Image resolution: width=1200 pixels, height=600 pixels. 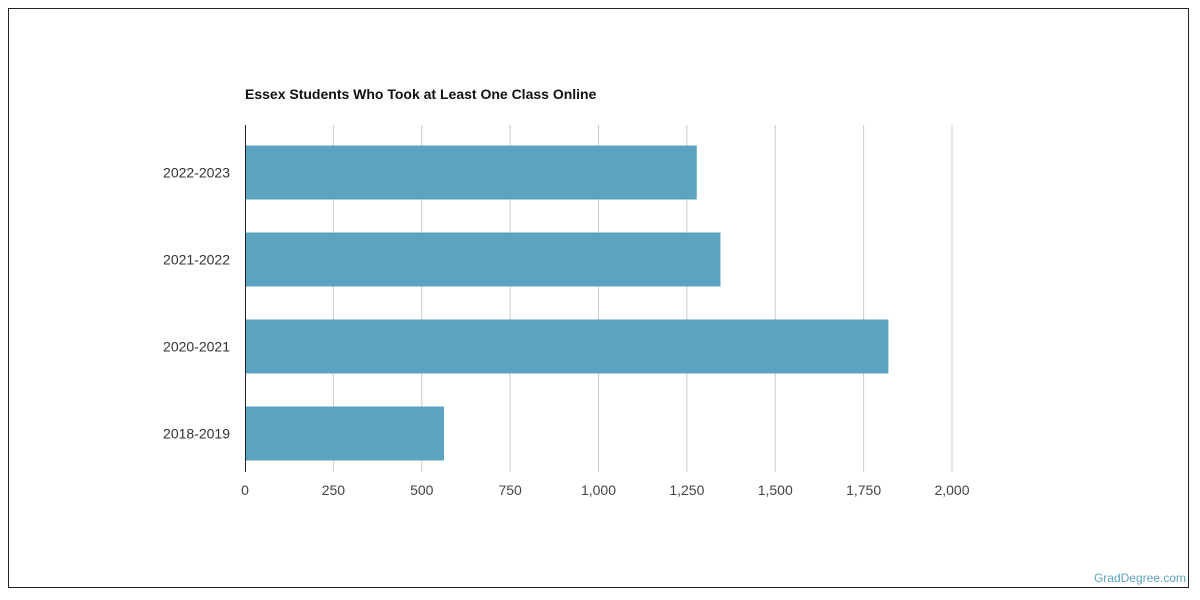 What do you see at coordinates (196, 347) in the screenshot?
I see `category-label: 2020-2021` at bounding box center [196, 347].